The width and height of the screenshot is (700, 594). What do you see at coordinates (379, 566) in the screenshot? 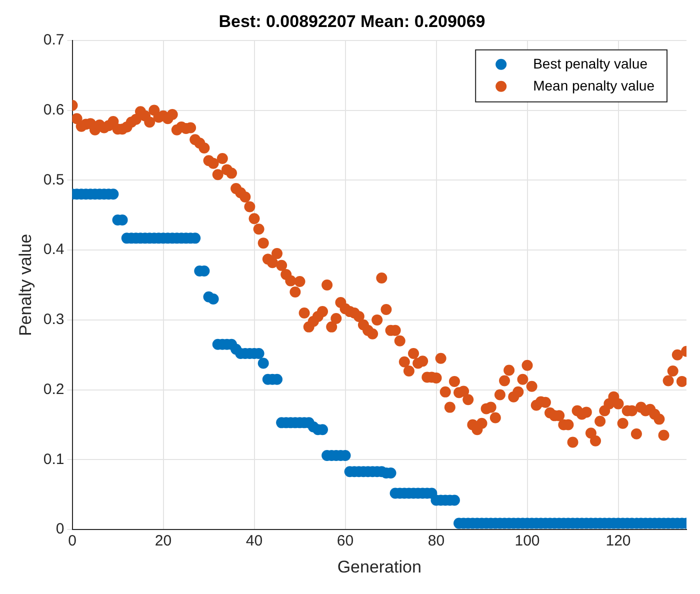
I see `x-axis-title: Generation` at bounding box center [379, 566].